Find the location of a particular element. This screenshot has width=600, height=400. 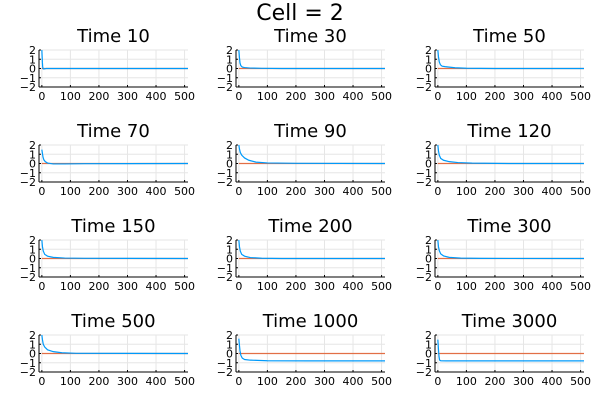

panel-title: Time 500 is located at coordinates (112, 321).